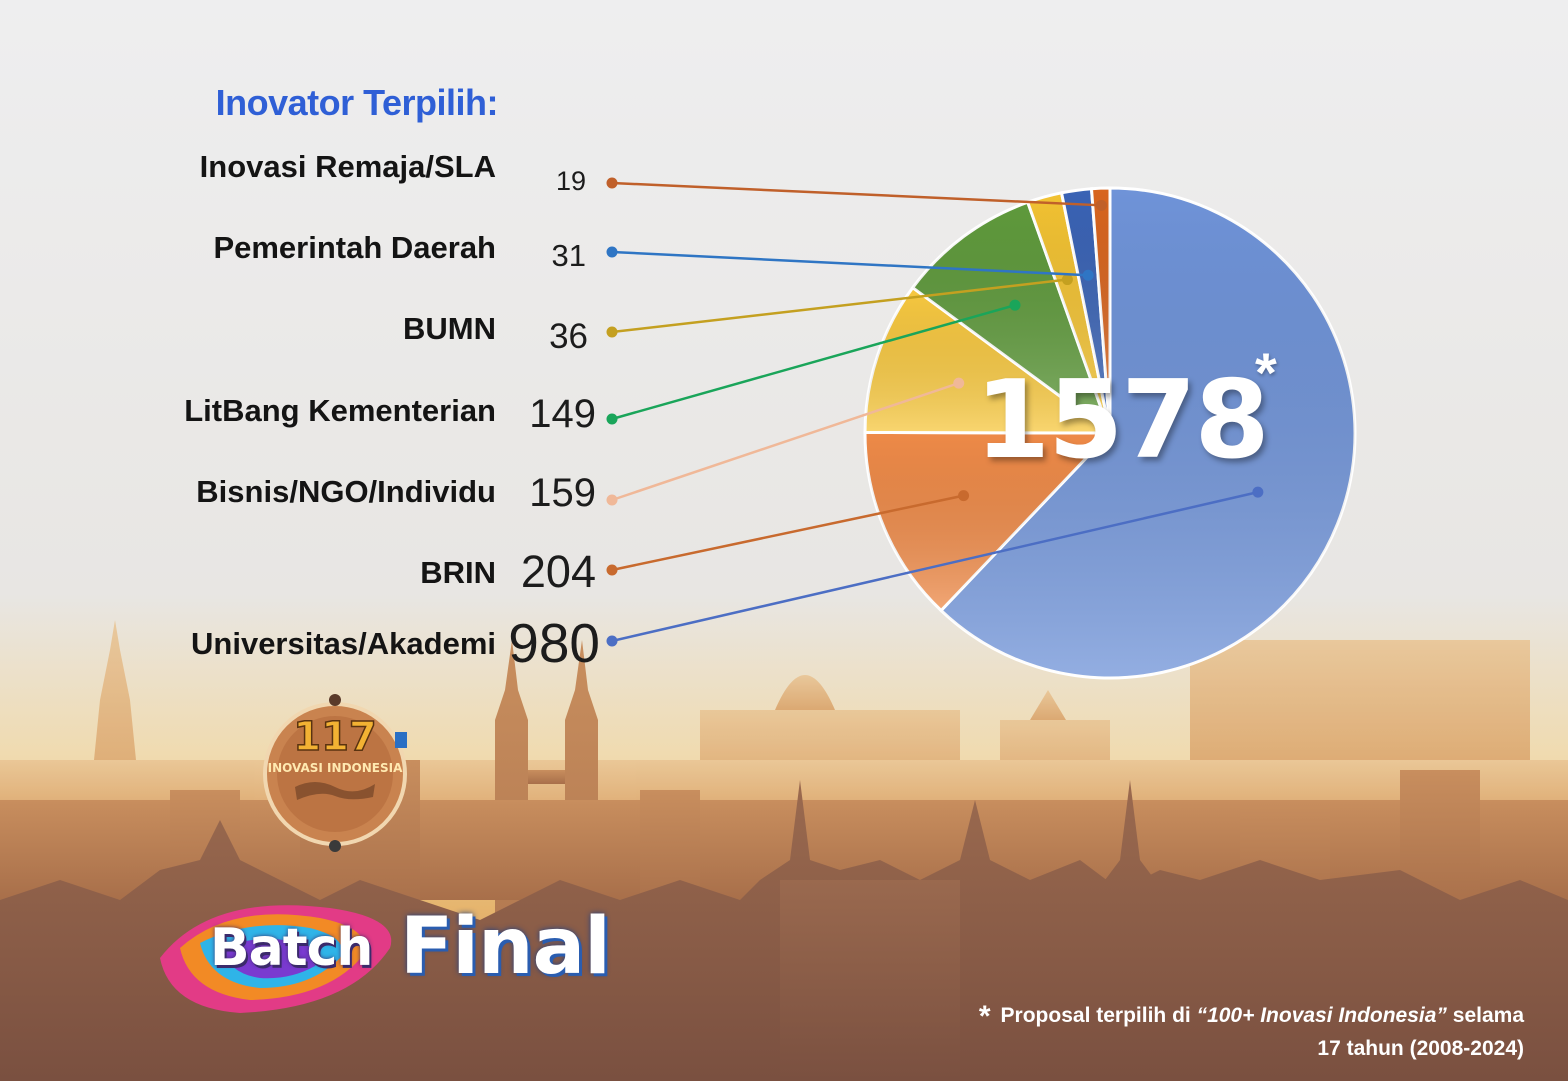  What do you see at coordinates (558, 571) in the screenshot?
I see `data-label: 204` at bounding box center [558, 571].